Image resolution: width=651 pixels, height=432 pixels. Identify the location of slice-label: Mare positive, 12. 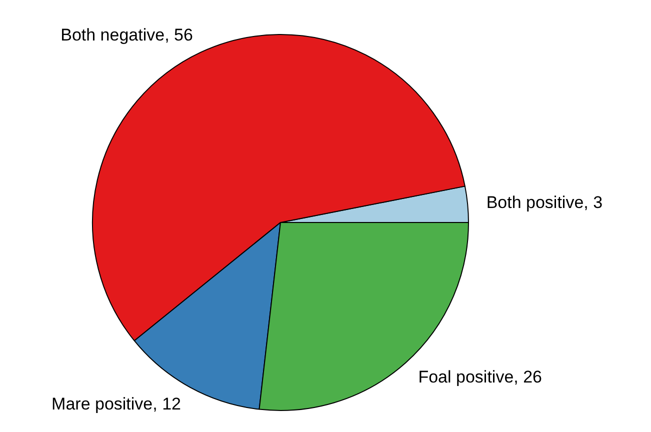
(116, 404).